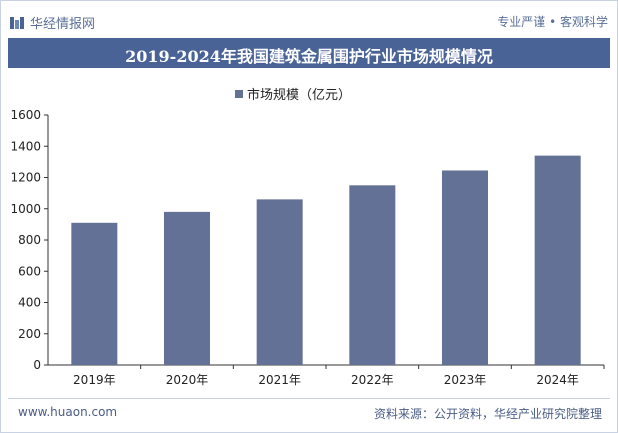  I want to click on legend-label: 市场规模（亿元）, so click(299, 95).